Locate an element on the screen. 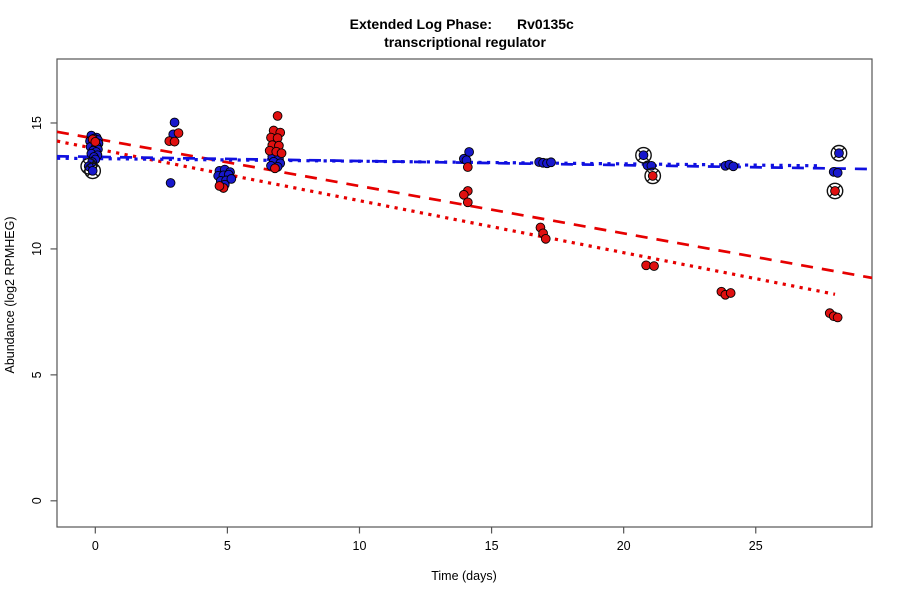  x-tick-label: 10 is located at coordinates (360, 546).